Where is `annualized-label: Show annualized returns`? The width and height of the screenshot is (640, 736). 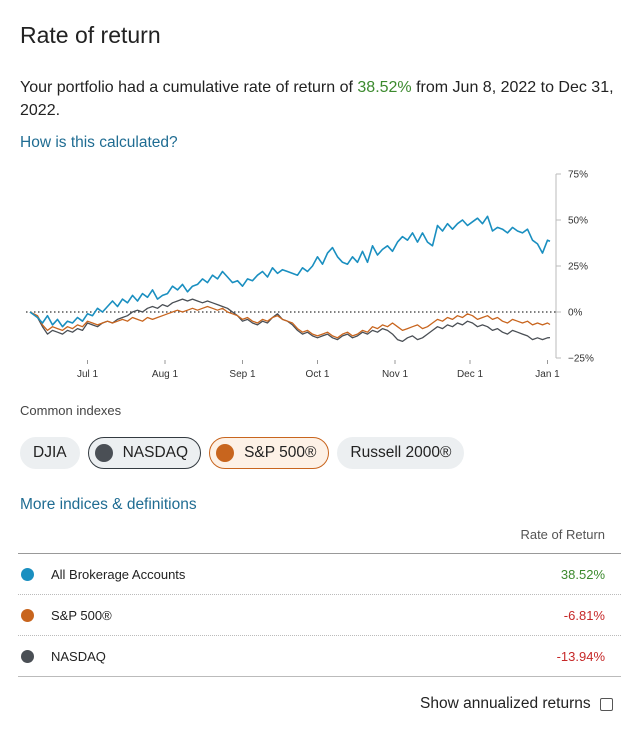
annualized-label: Show annualized returns is located at coordinates (505, 703).